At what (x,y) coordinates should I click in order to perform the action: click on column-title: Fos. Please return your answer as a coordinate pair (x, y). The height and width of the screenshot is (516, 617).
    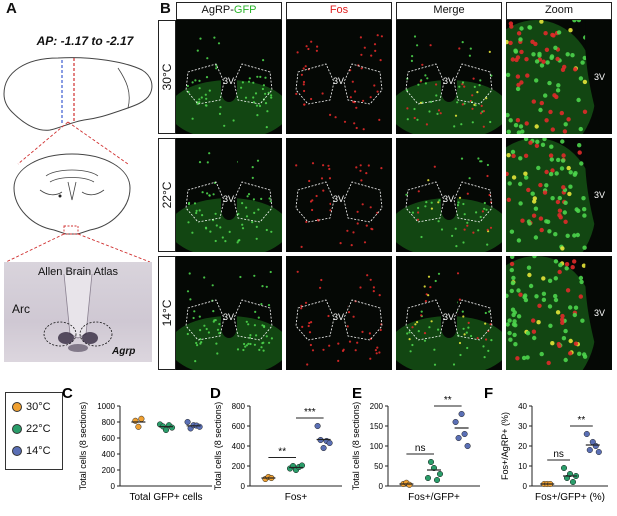
    Looking at the image, I should click on (339, 11).